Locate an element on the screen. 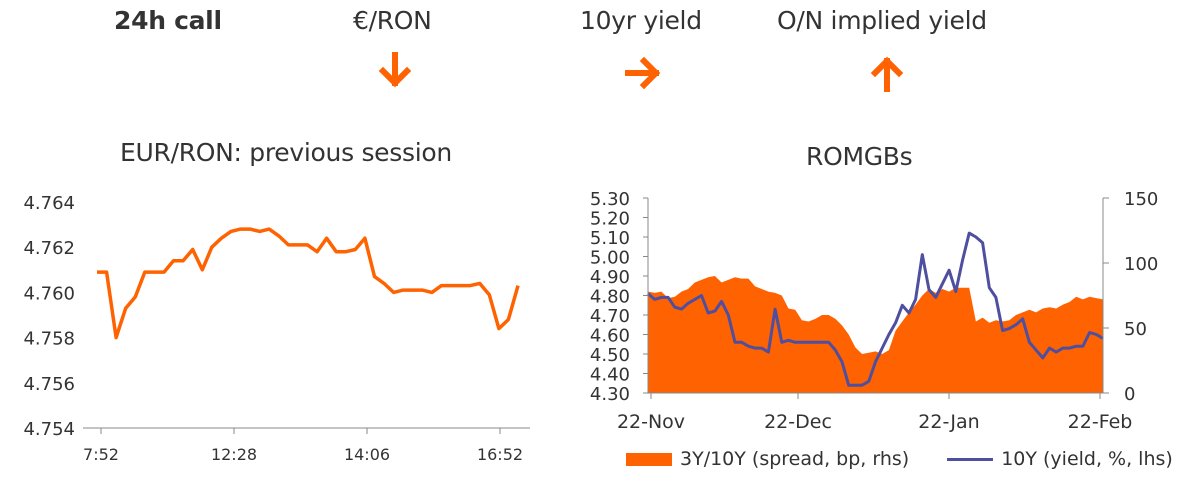  left-y-tick-label: 5.10 is located at coordinates (610, 238).